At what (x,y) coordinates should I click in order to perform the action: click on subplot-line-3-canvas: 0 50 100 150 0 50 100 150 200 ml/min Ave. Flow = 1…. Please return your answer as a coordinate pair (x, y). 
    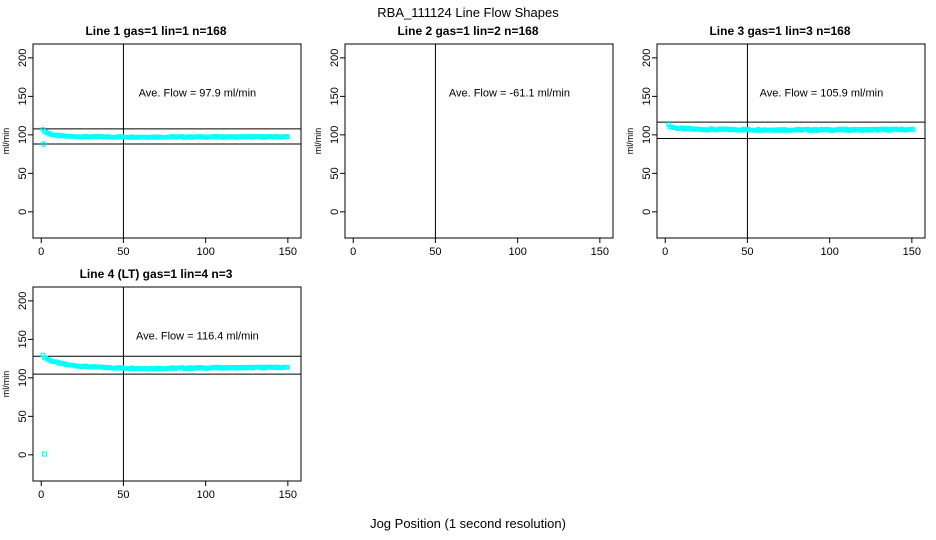
    Looking at the image, I should click on (775, 150).